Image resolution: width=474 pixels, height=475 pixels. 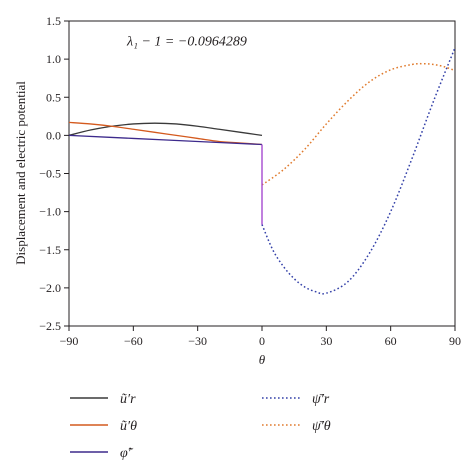 I want to click on y-tick-label: 0.0, so click(x=53, y=135).